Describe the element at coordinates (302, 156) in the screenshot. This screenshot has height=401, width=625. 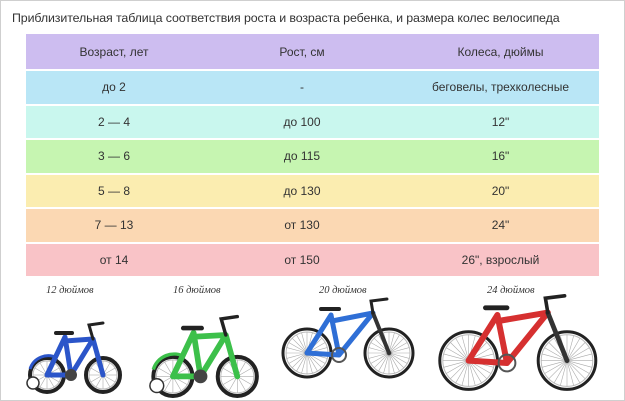
I see `height-cell: до 115` at that location.